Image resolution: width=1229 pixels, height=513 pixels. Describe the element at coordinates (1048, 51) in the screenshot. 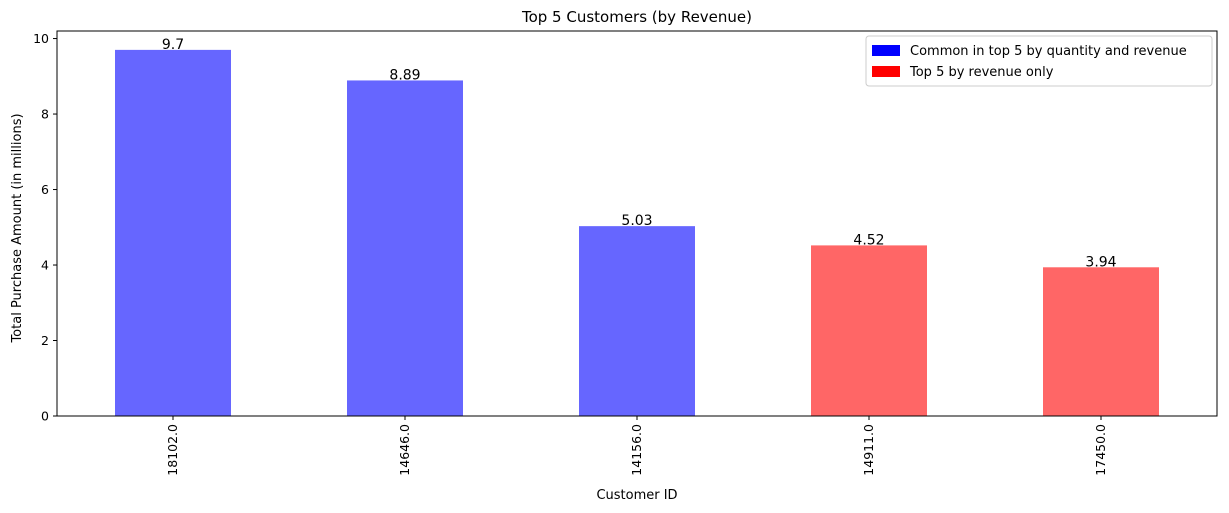

I see `legend-label-common: Common in top 5 by quantity and revenue` at that location.